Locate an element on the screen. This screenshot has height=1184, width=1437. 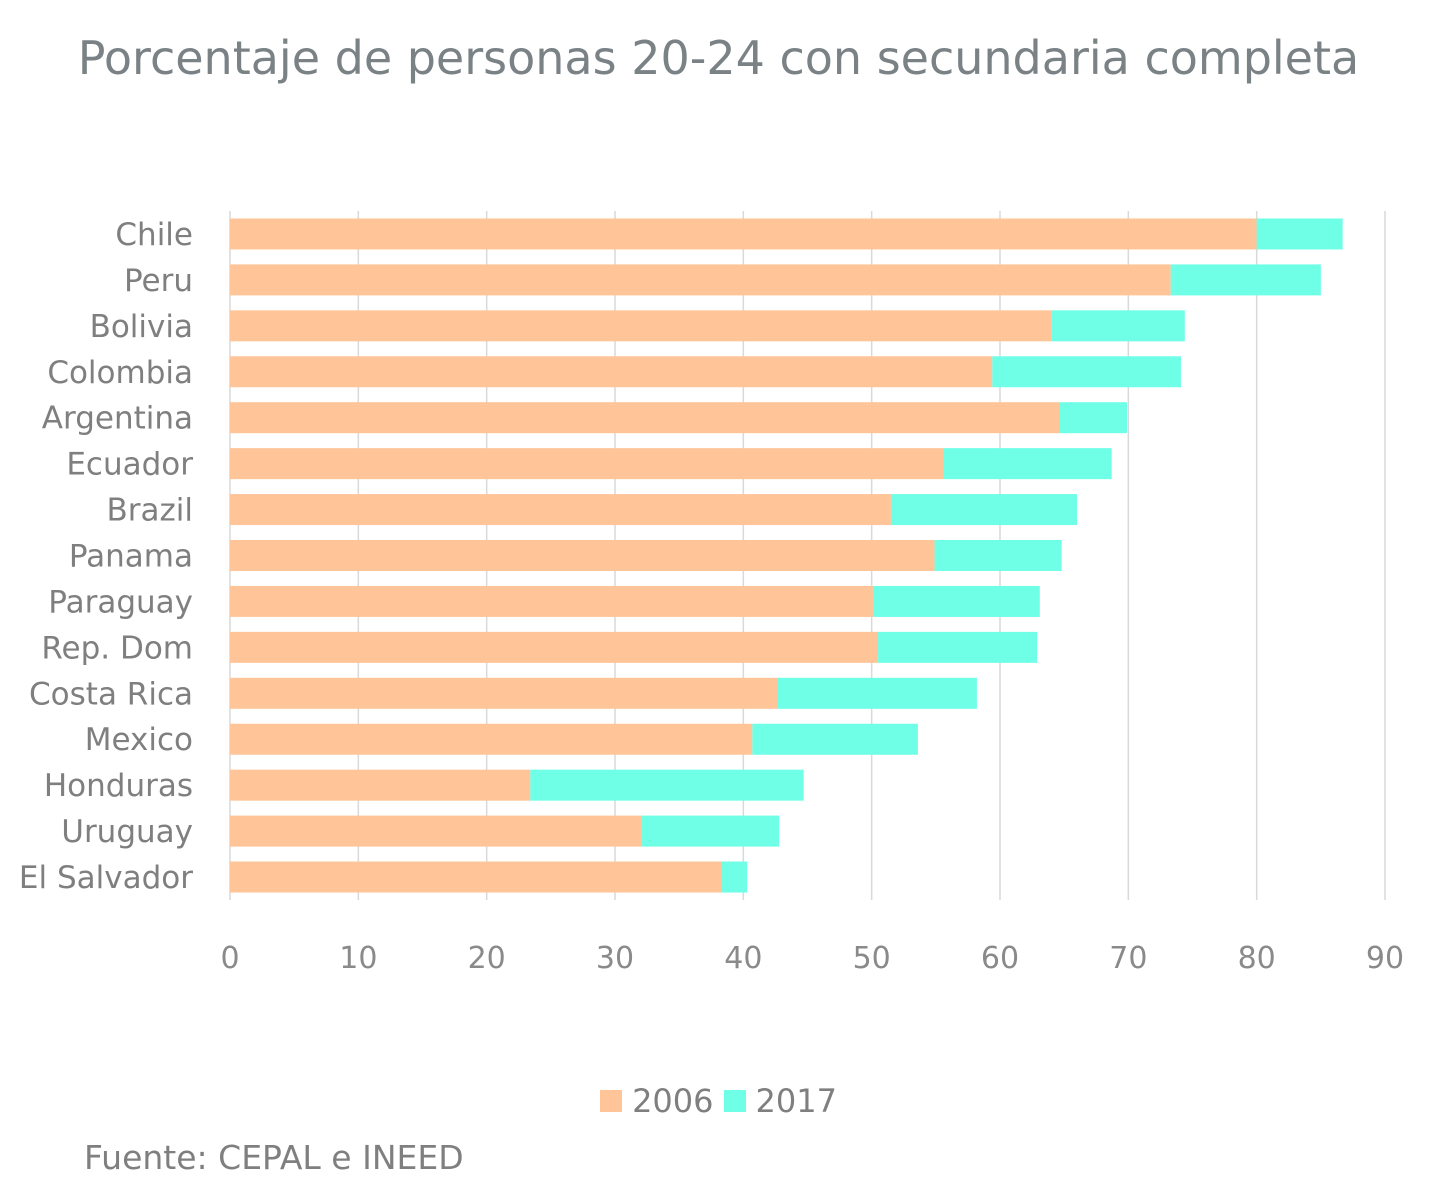
bar-2006-rep-dom is located at coordinates (554, 647).